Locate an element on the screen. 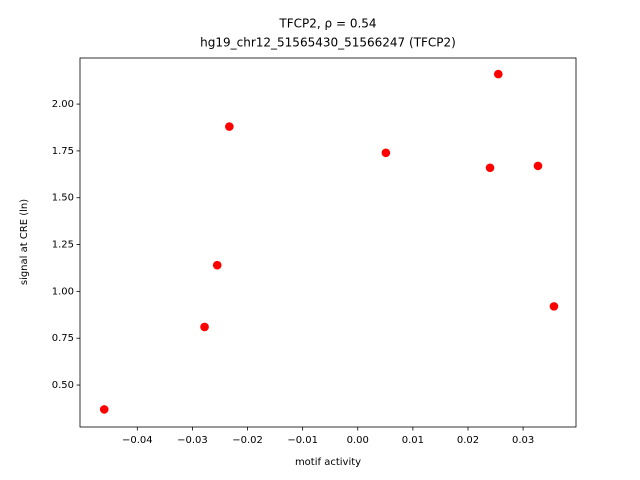 The height and width of the screenshot is (480, 640). x-tick-label: 0.02 is located at coordinates (468, 440).